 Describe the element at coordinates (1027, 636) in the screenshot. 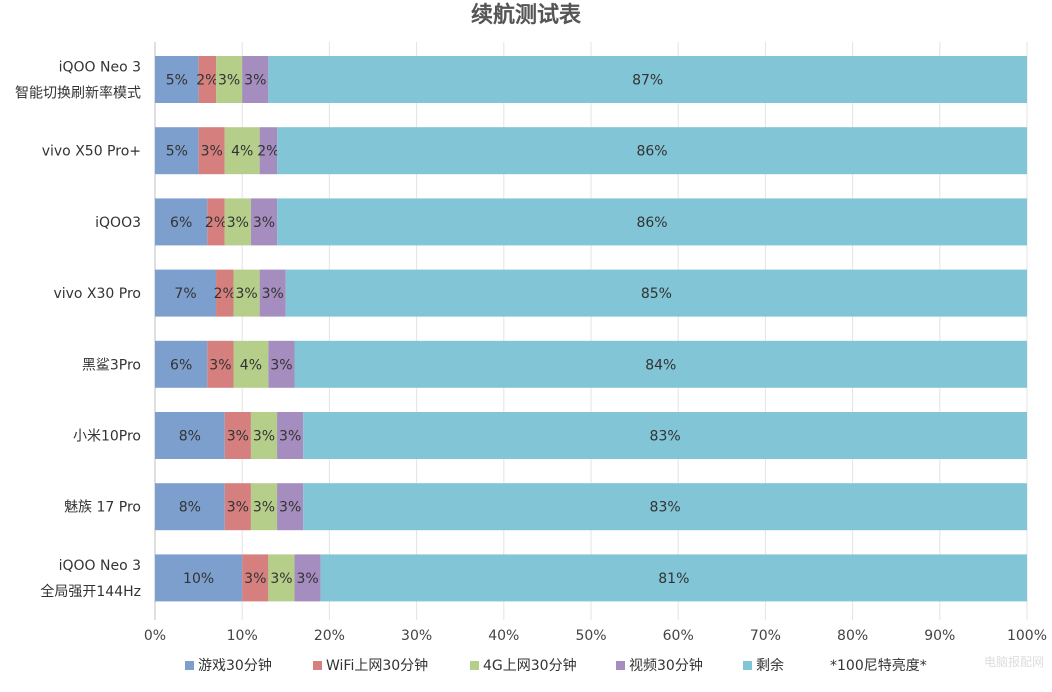

I see `x-tick-label: 100%` at that location.